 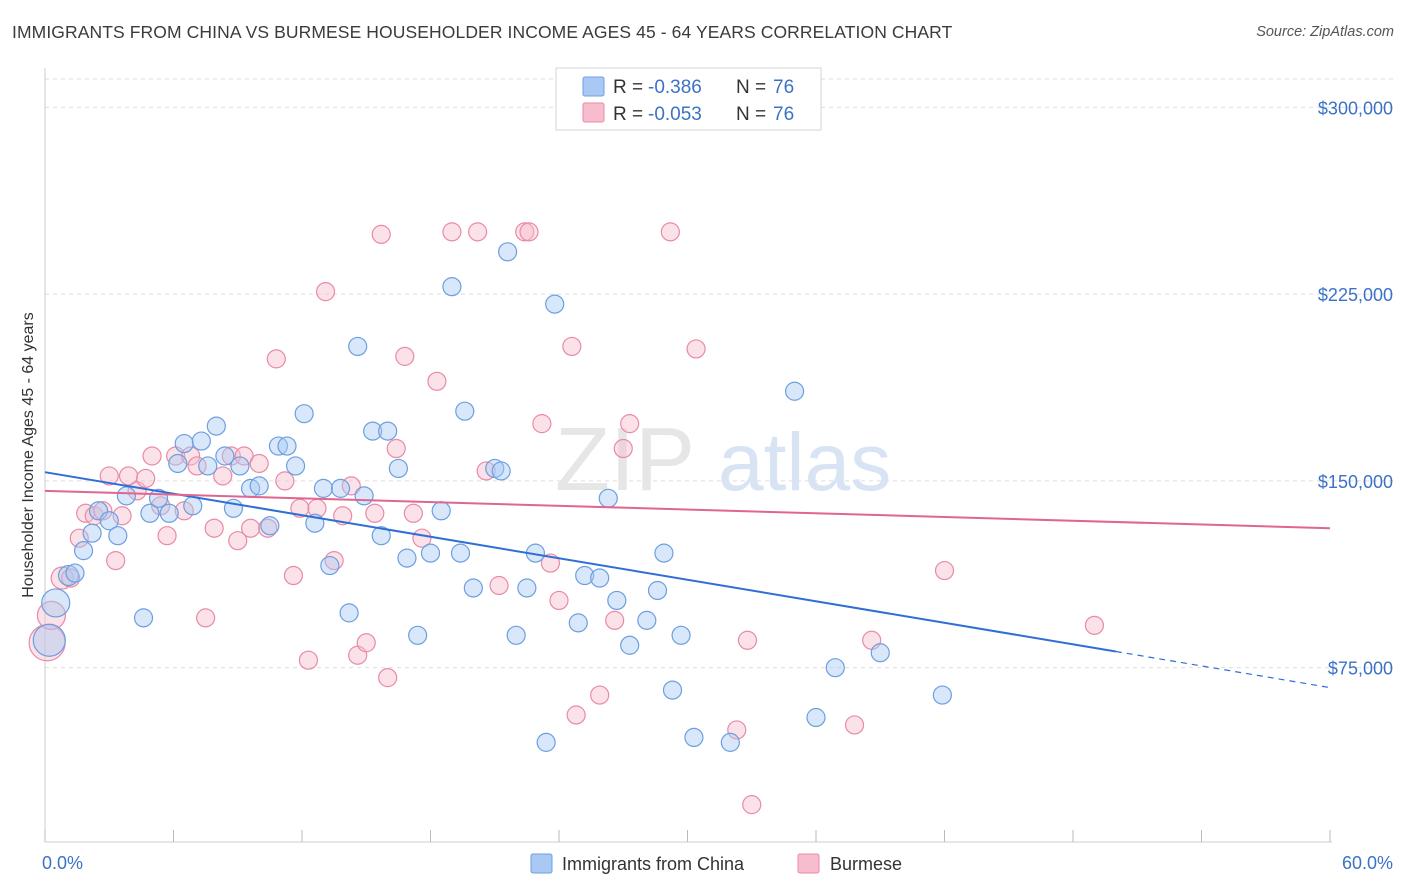 I want to click on y-tick-label: $75,000, so click(x=1360, y=669).